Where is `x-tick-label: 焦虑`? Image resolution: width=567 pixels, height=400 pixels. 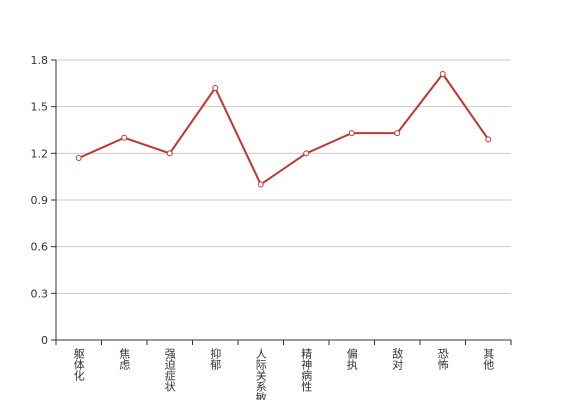
x-tick-label: 焦虑 is located at coordinates (124, 359).